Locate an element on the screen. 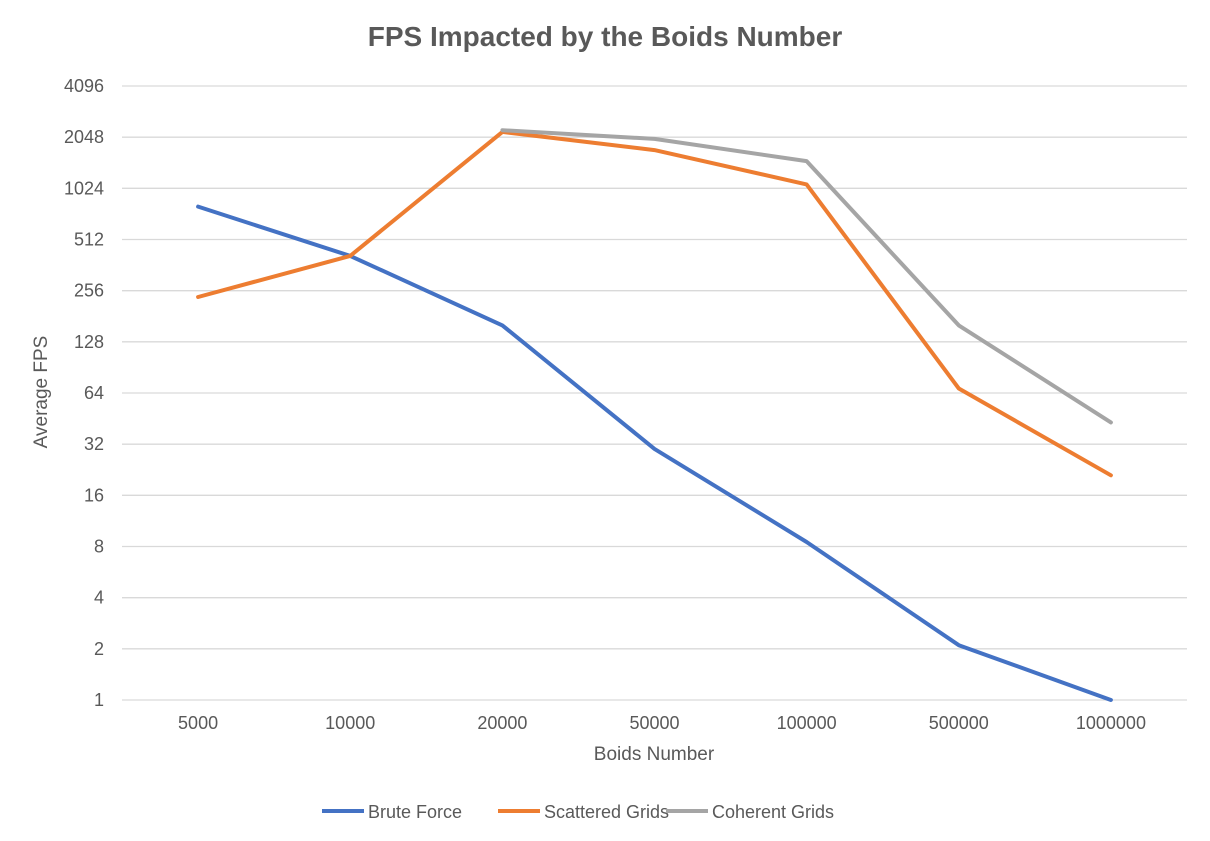 This screenshot has height=841, width=1210. y-tick-label: 32 is located at coordinates (94, 444).